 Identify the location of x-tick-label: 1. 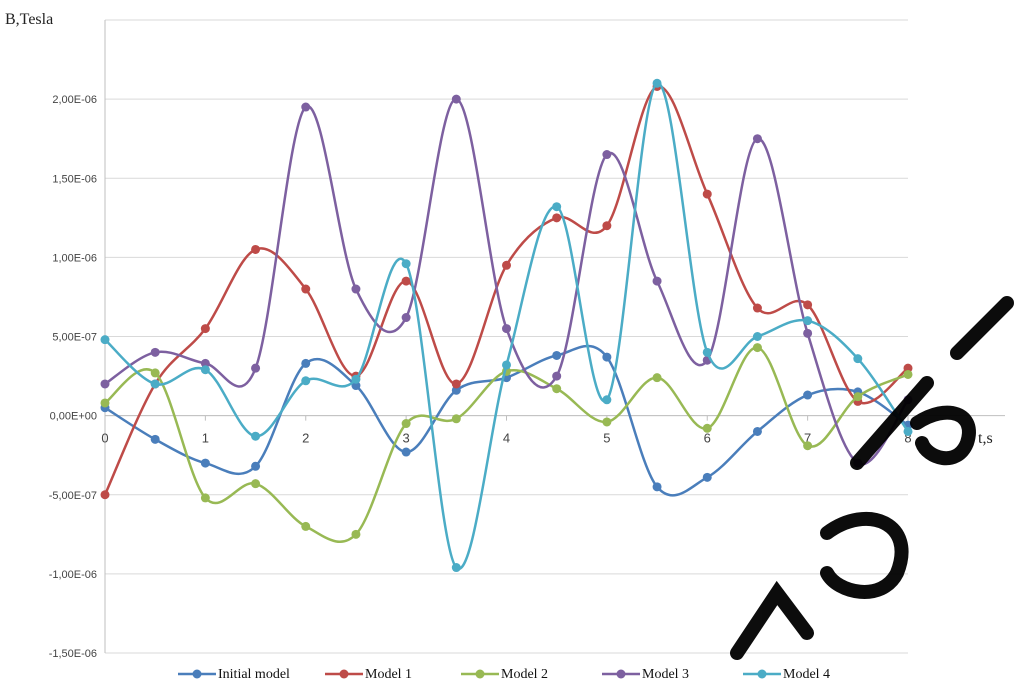
(205, 438).